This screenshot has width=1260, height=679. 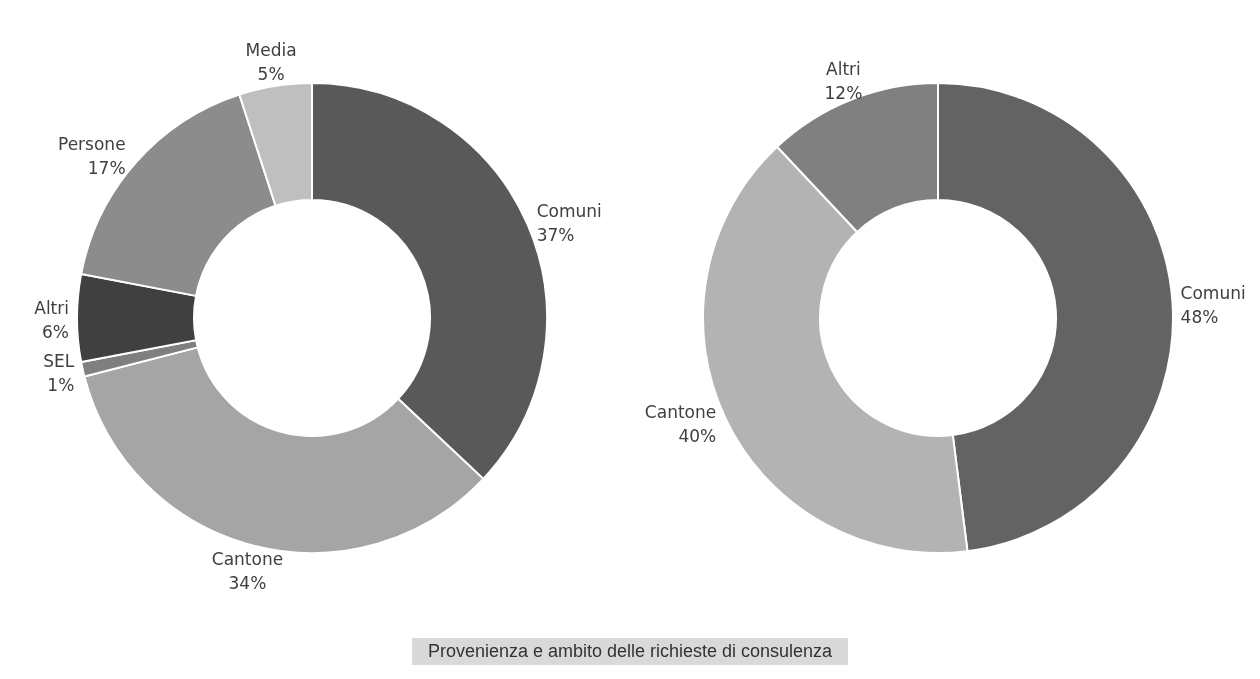 What do you see at coordinates (61, 385) in the screenshot?
I see `data-label: 1%` at bounding box center [61, 385].